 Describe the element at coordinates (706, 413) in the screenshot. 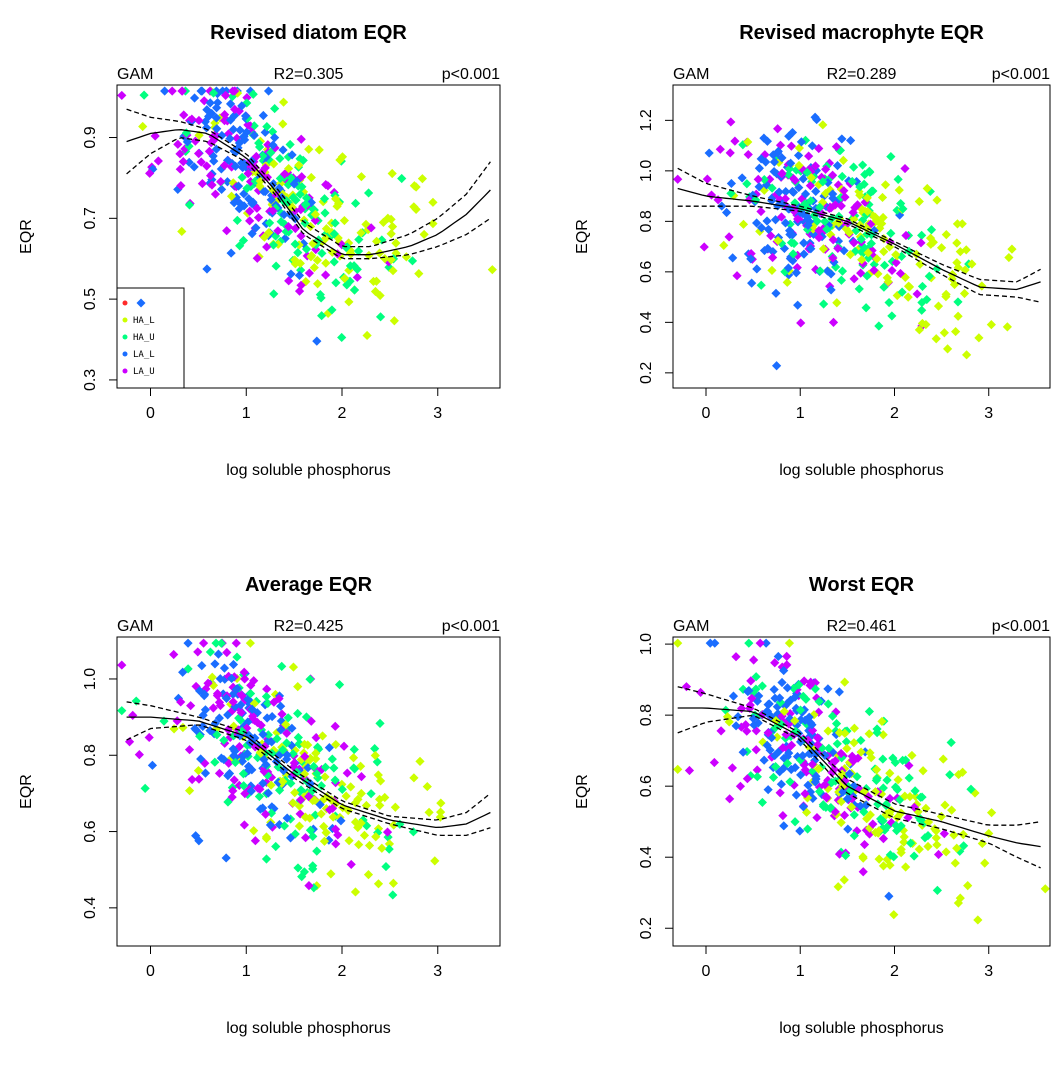

I see `x-tick-label: 0` at that location.